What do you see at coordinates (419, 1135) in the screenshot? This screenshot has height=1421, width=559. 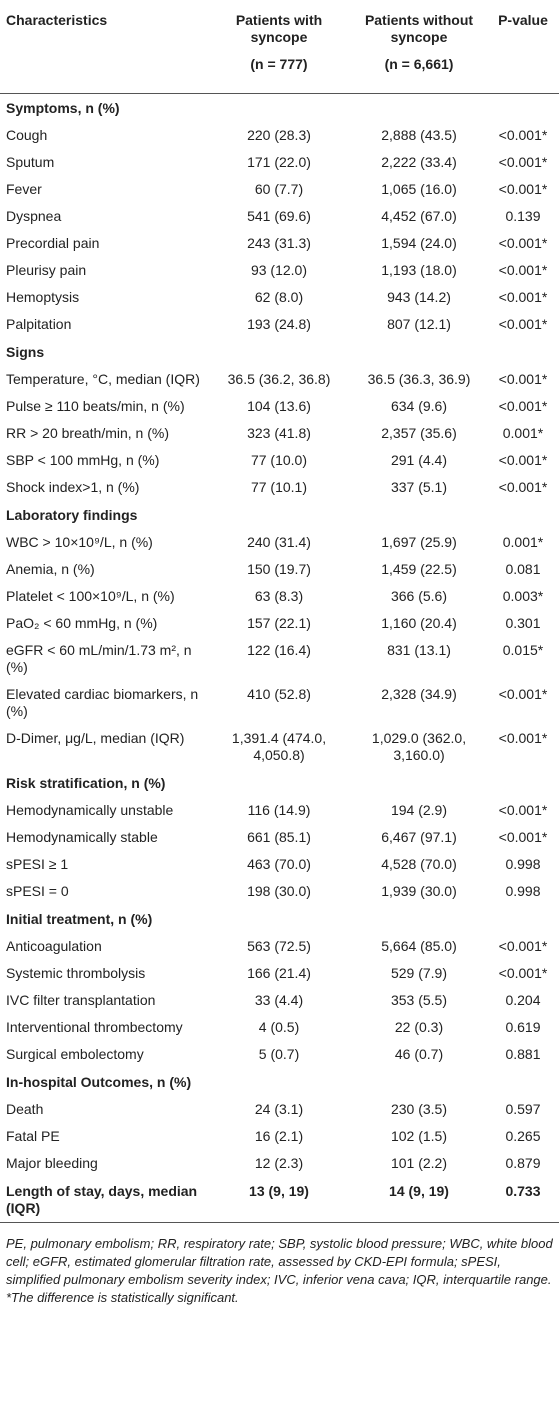 I see `cell: 102 (1.5)` at bounding box center [419, 1135].